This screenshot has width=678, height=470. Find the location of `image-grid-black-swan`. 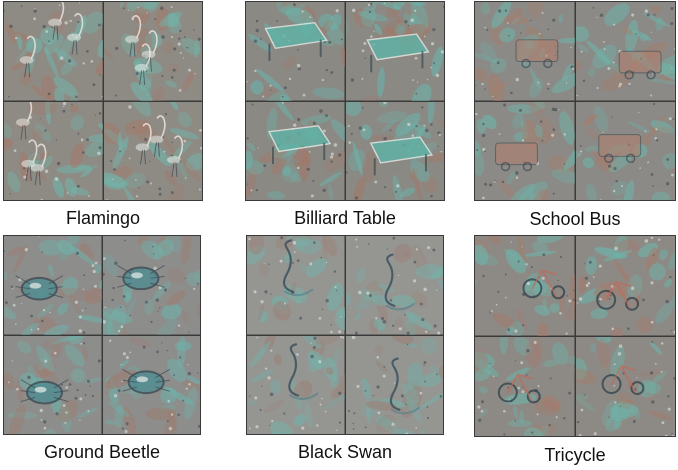

image-grid-black-swan is located at coordinates (345, 335).